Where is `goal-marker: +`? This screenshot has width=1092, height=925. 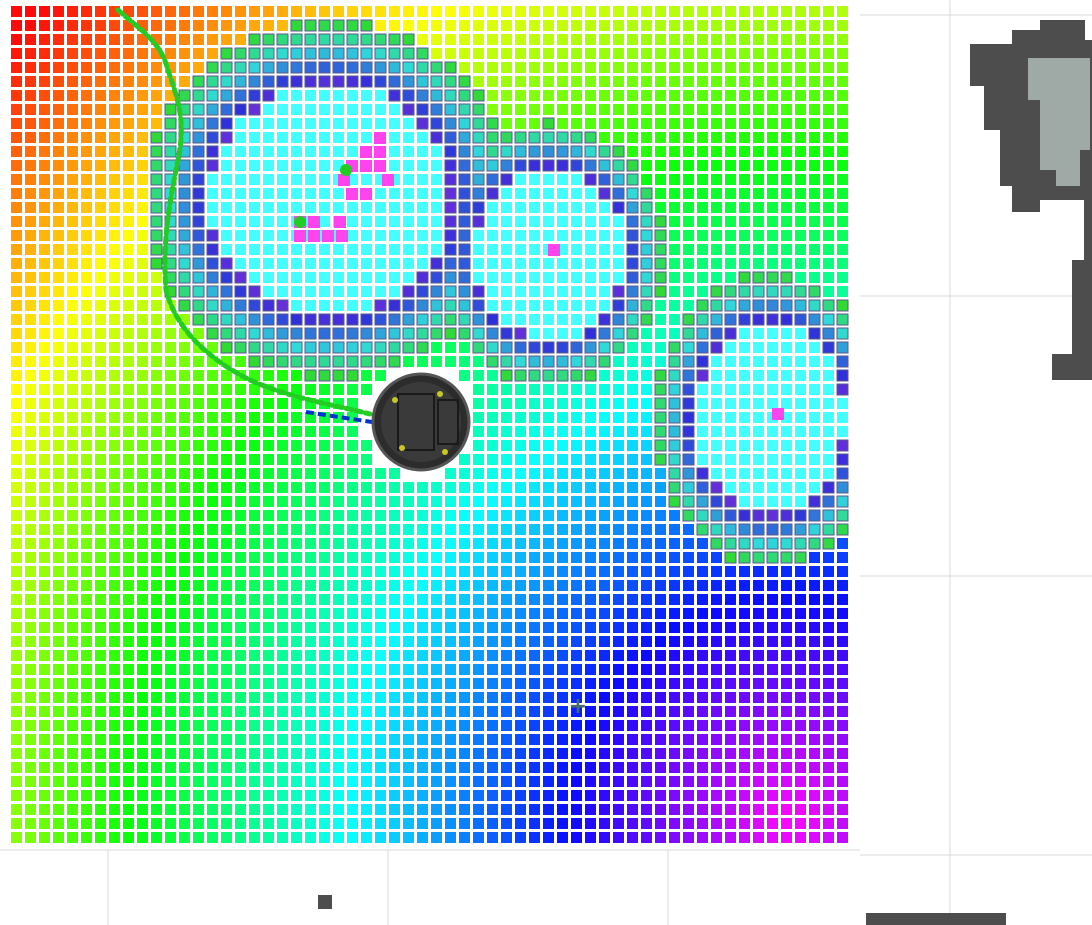
goal-marker: + is located at coordinates (578, 706).